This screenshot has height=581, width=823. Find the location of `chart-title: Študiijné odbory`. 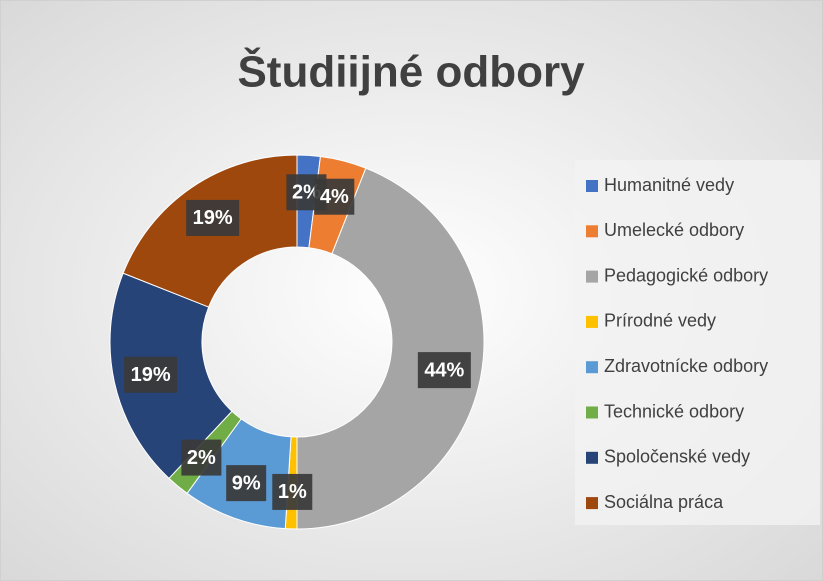

chart-title: Študiijné odbory is located at coordinates (411, 71).